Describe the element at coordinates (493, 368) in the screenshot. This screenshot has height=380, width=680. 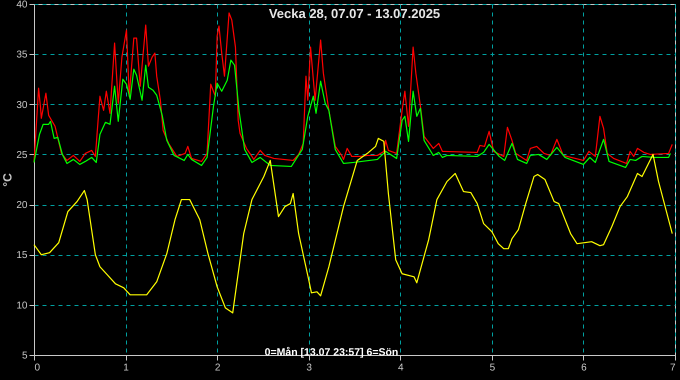
I see `x-tick-label: 5` at that location.